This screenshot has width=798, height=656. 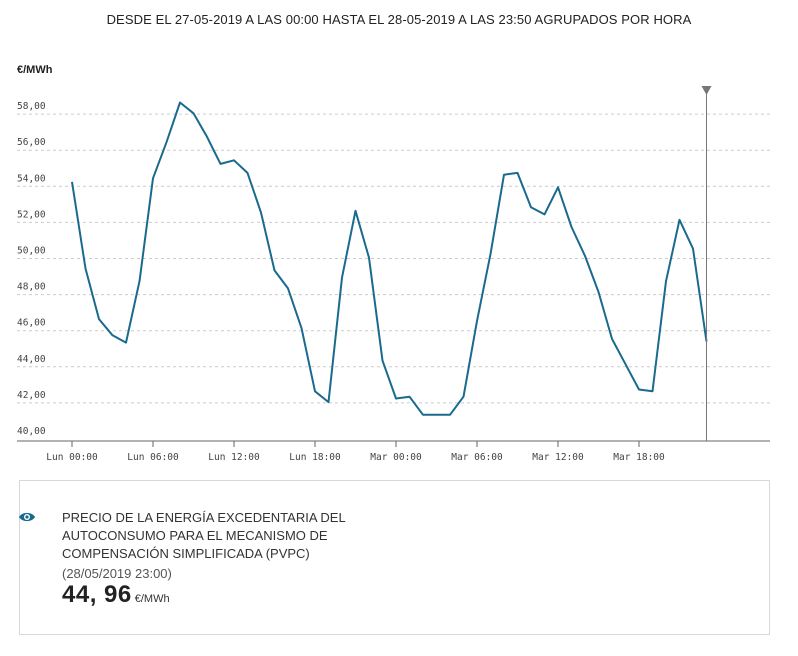 I want to click on cursor-marker-icon, so click(x=706, y=90).